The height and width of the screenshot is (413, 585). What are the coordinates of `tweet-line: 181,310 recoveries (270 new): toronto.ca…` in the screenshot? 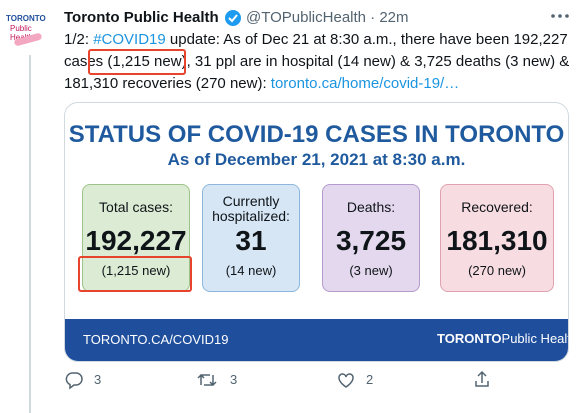 It's located at (261, 83).